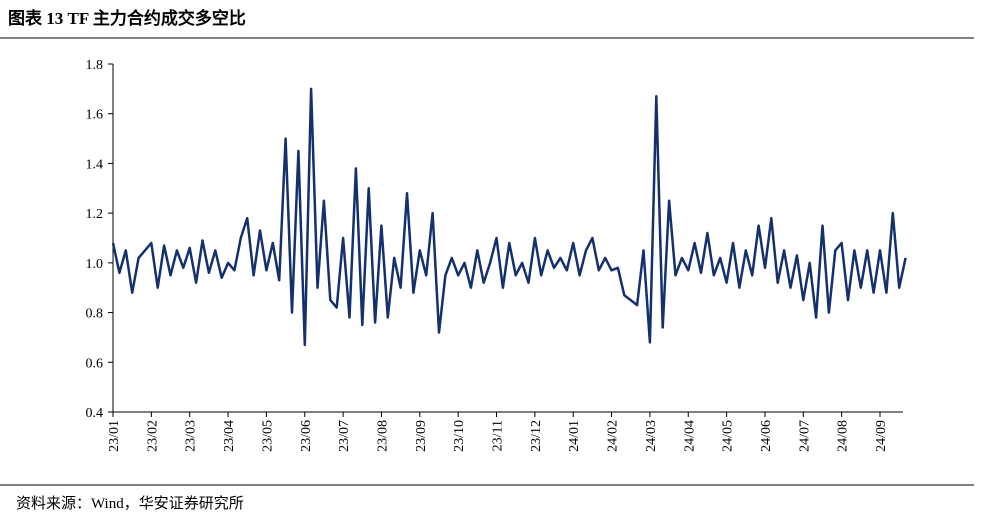 The width and height of the screenshot is (984, 521). I want to click on y-tick-label: 1.2, so click(95, 214).